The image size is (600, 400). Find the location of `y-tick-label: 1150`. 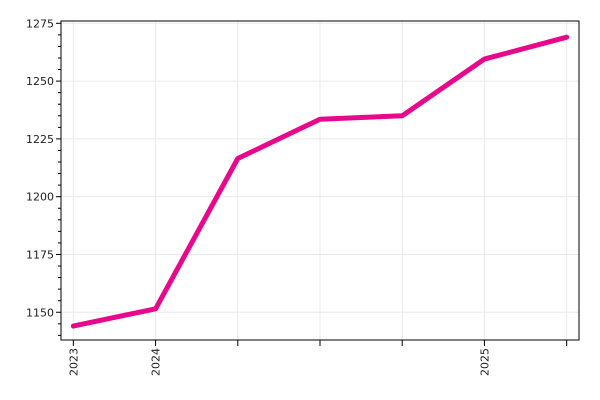

y-tick-label: 1150 is located at coordinates (40, 312).